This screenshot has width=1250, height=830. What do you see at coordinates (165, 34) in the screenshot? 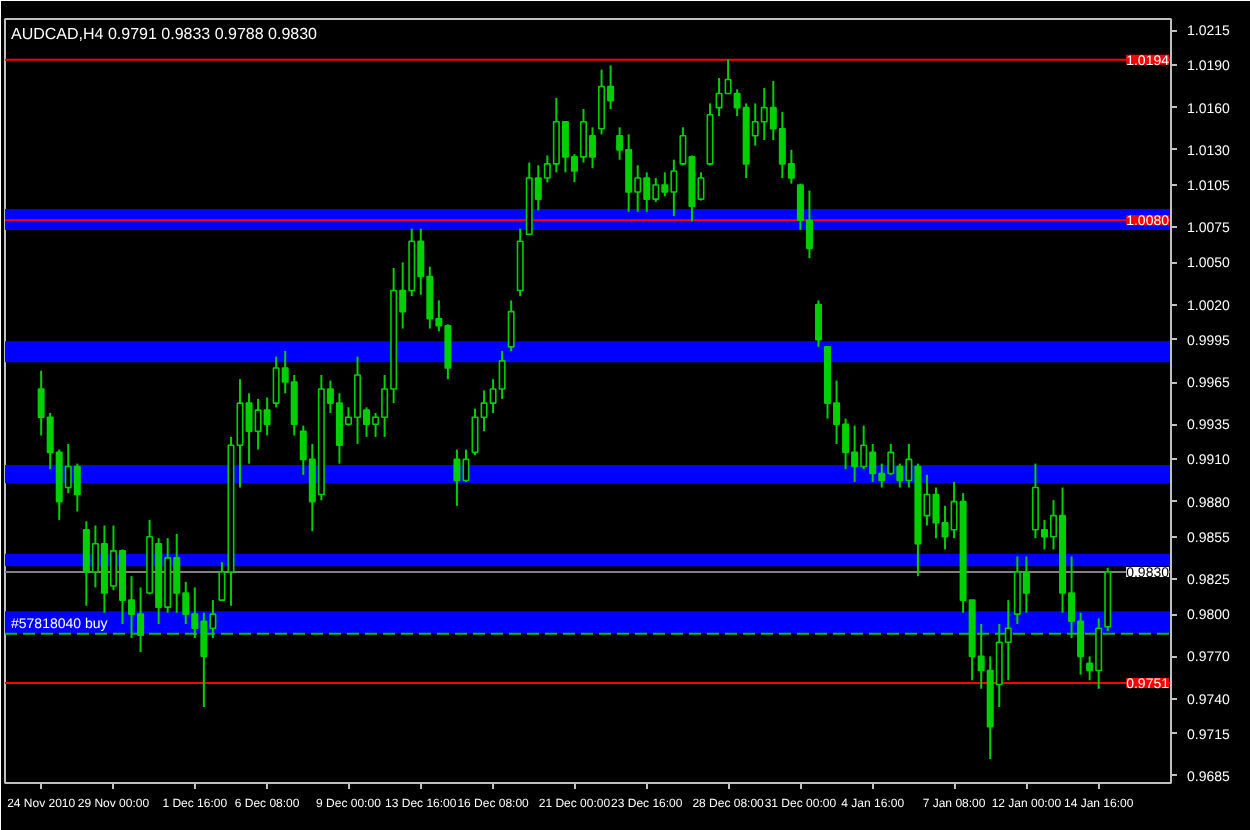
I see `chart-title: AUDCAD,H4 0.9791 0.9833 0.9788 0.9830` at bounding box center [165, 34].